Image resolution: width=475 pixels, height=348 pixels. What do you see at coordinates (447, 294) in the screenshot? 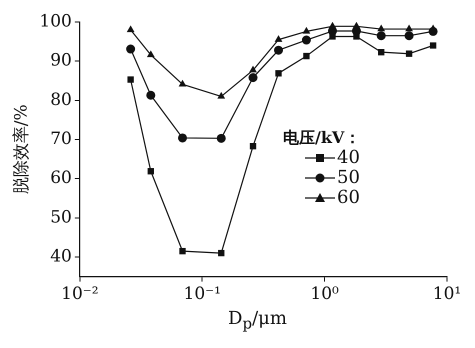
I see `x-tick-label: 10¹` at bounding box center [447, 294].